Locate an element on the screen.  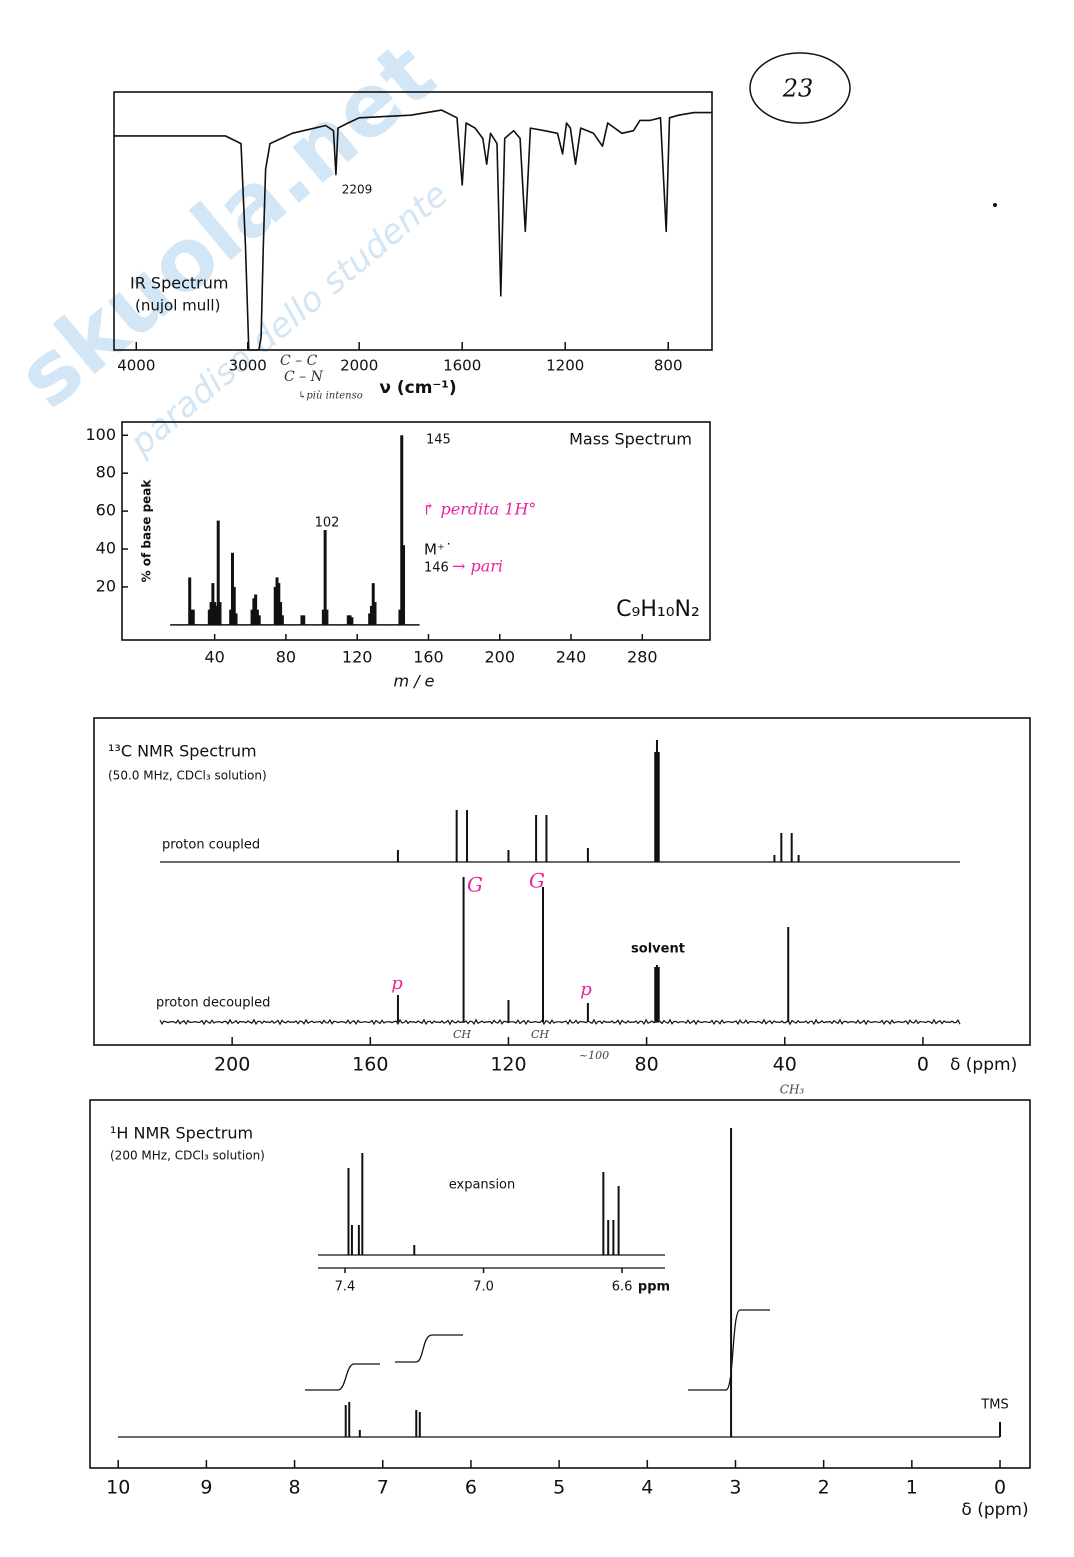
x-tick-label: 1 is located at coordinates (912, 1488).